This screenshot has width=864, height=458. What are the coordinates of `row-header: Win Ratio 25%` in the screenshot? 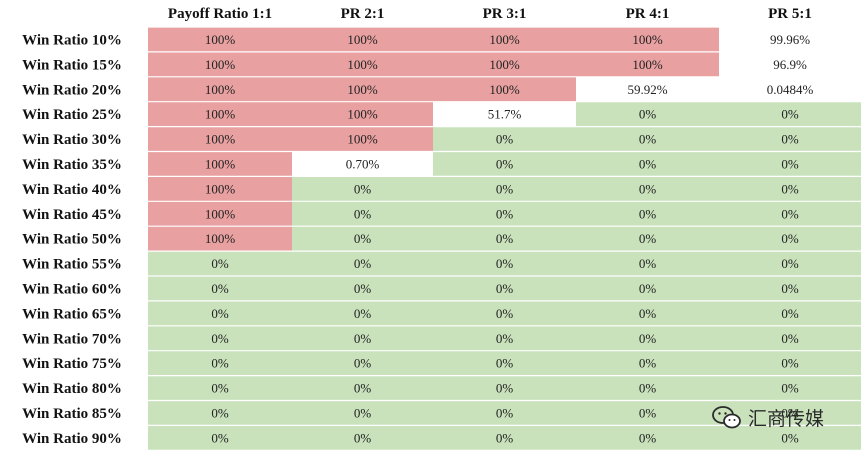 It's located at (72, 115).